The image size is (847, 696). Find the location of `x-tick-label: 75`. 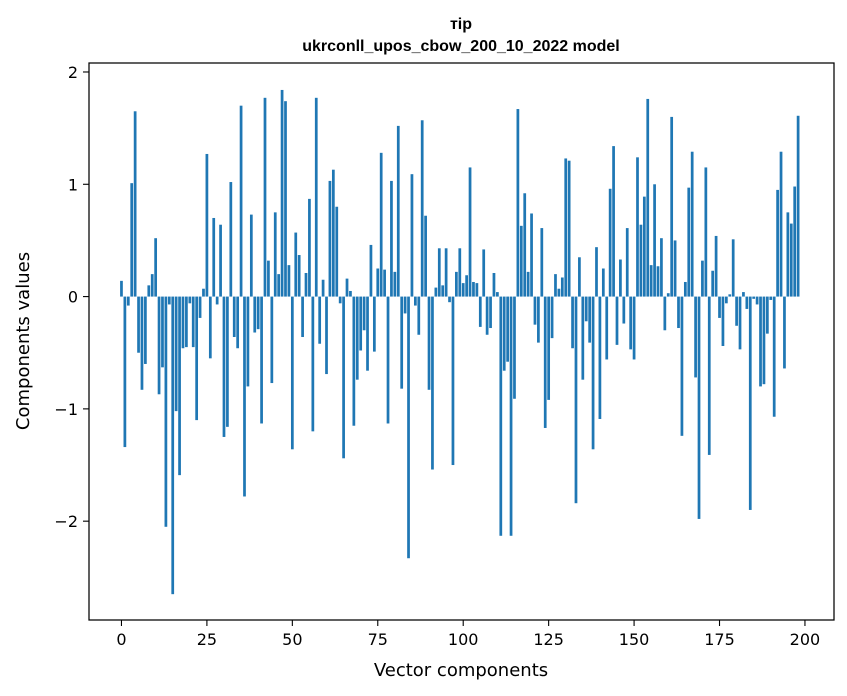

x-tick-label: 75 is located at coordinates (378, 639).